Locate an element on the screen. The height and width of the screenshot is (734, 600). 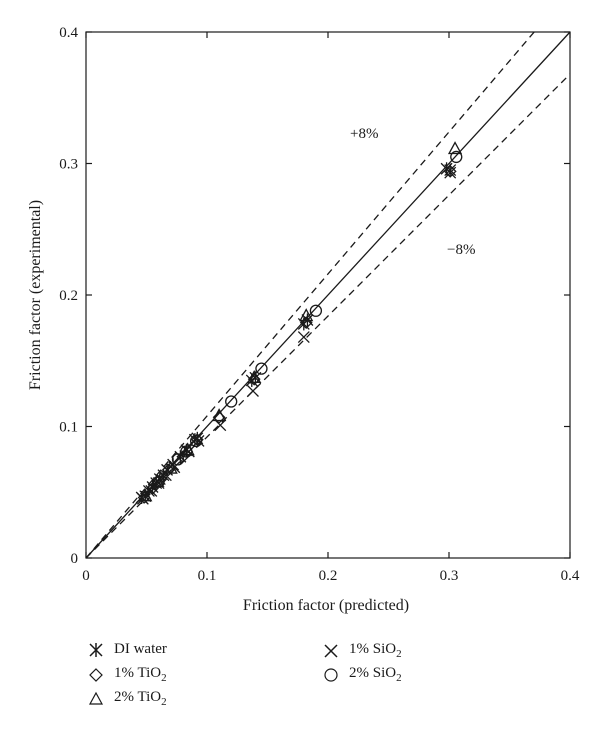
legend-label: 2% TiO2 is located at coordinates (140, 698).